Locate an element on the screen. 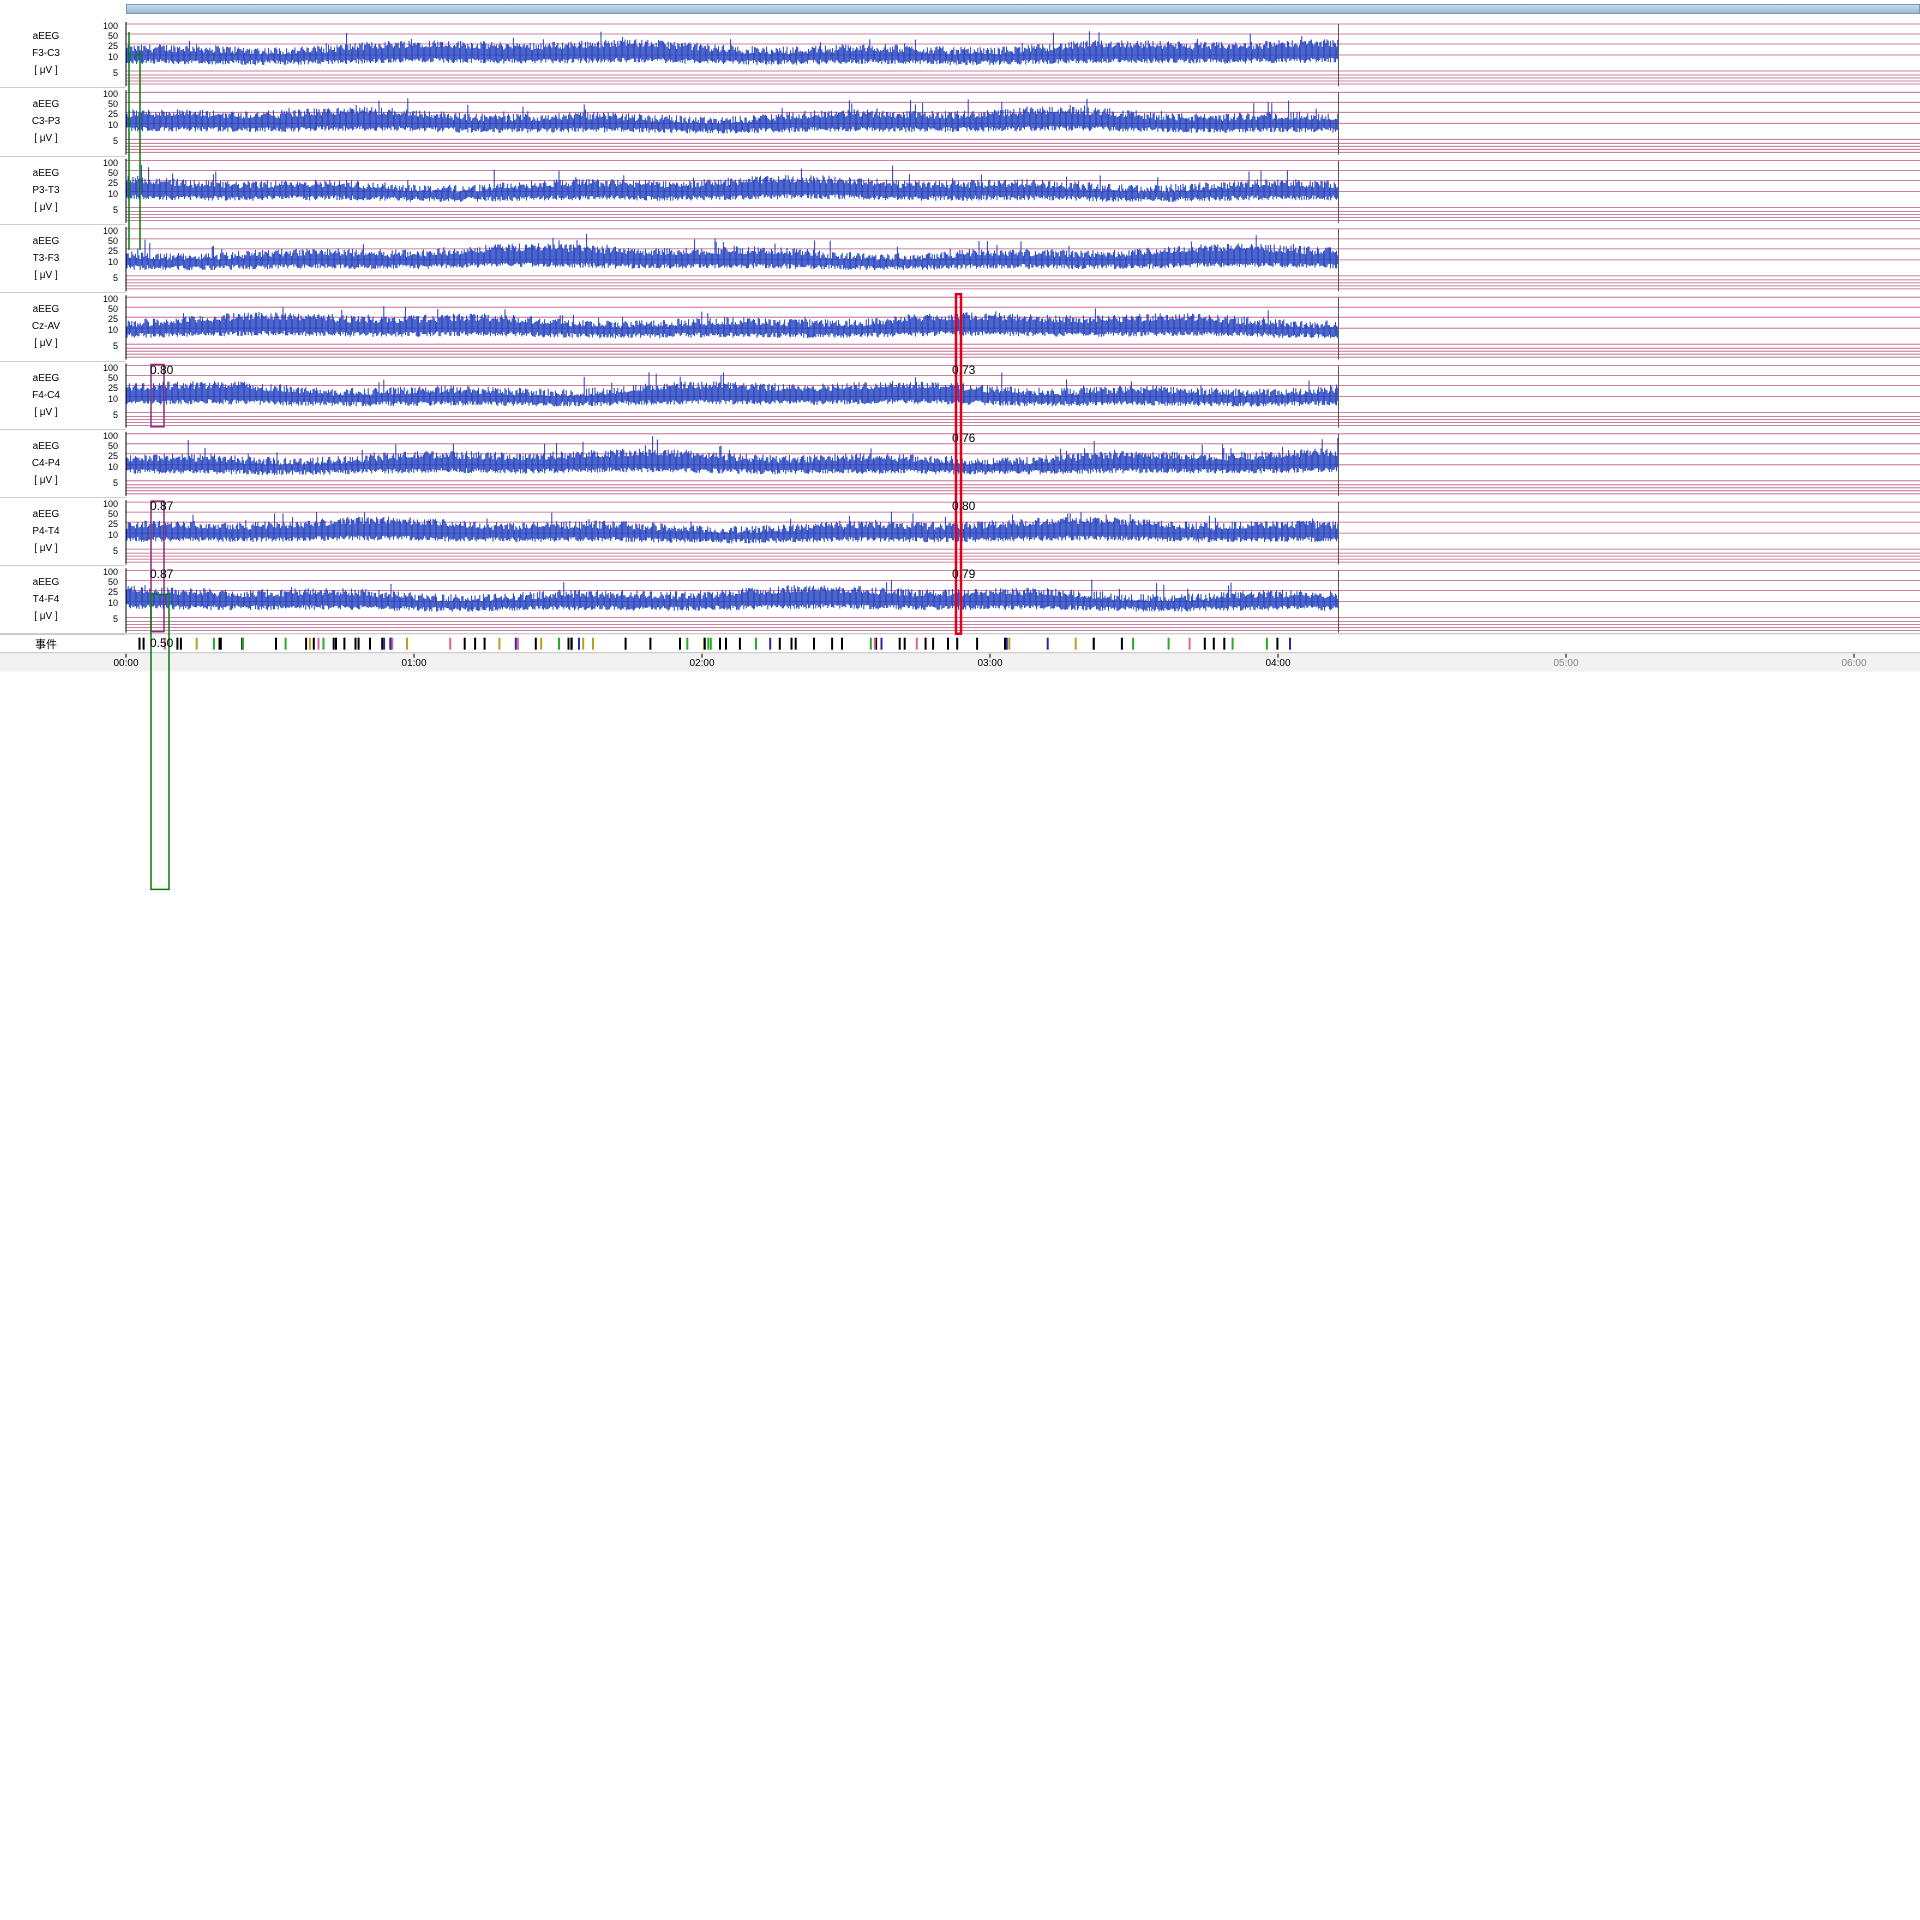  channel-name: P4-T4 is located at coordinates (46, 532).